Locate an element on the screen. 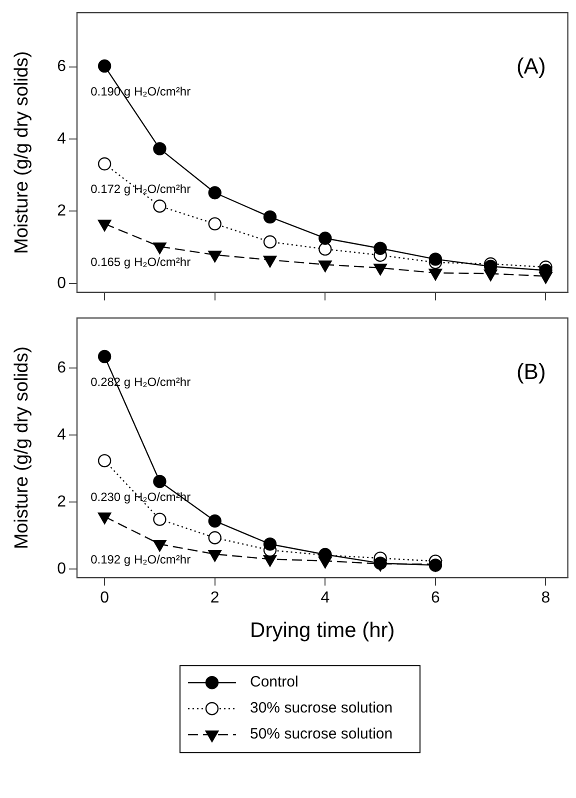 This screenshot has height=798, width=576. legend-label: Control is located at coordinates (274, 682).